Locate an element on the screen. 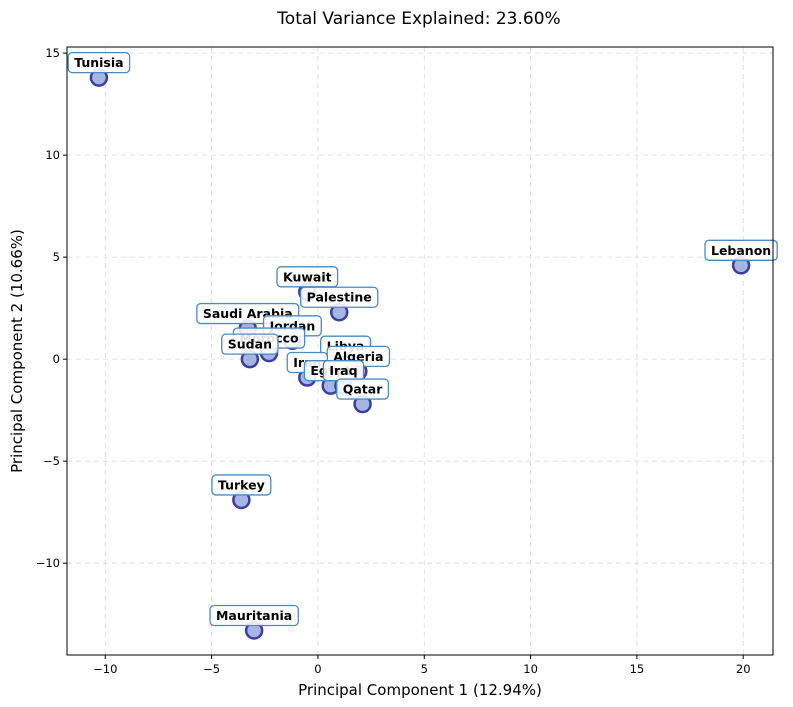 This screenshot has height=707, width=793. label-iraq: Iraq is located at coordinates (343, 371).